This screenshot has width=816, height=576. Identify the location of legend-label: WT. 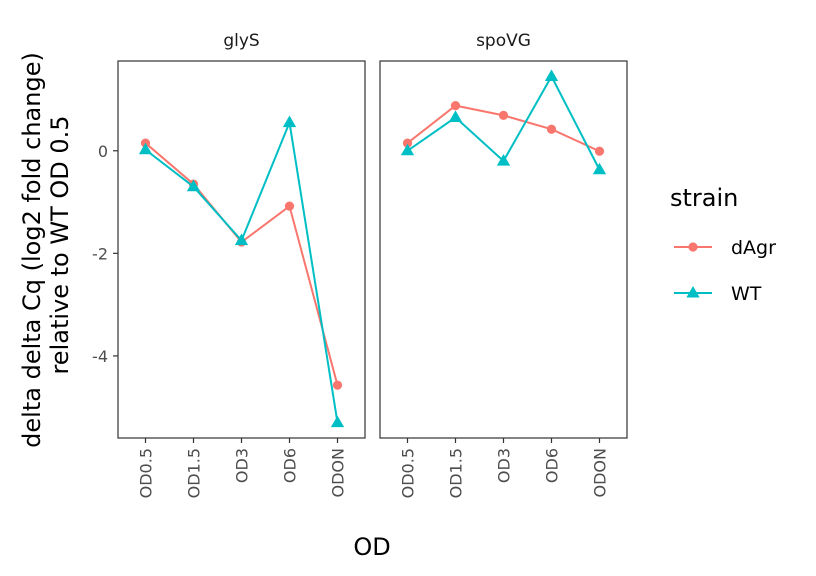
(746, 294).